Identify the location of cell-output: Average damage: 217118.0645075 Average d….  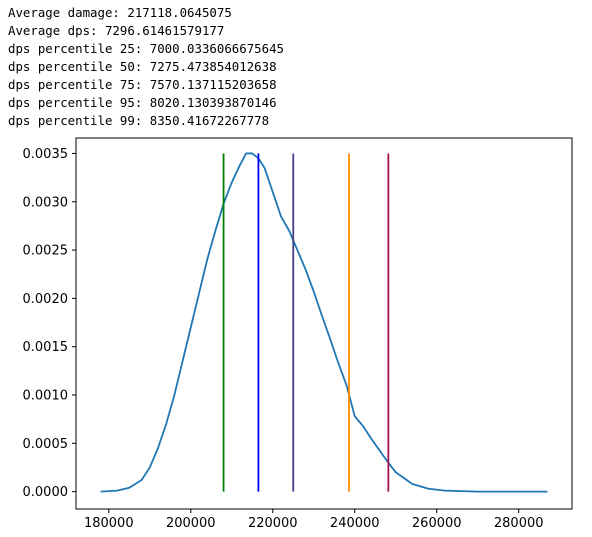
(146, 67).